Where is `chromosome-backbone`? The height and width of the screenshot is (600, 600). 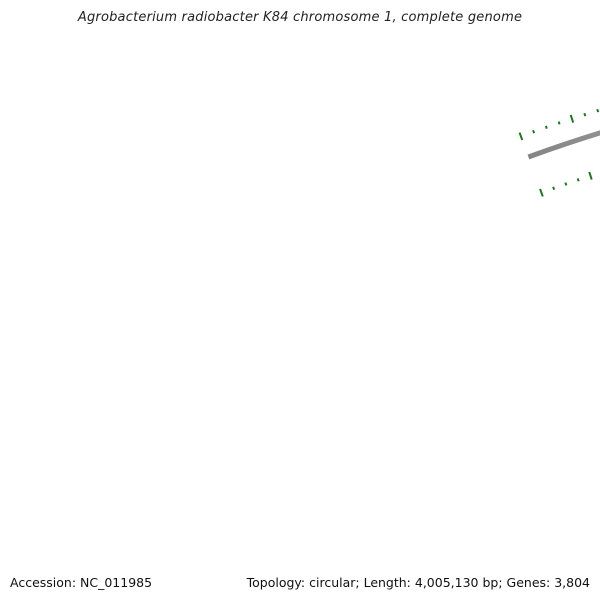 chromosome-backbone is located at coordinates (563, 145).